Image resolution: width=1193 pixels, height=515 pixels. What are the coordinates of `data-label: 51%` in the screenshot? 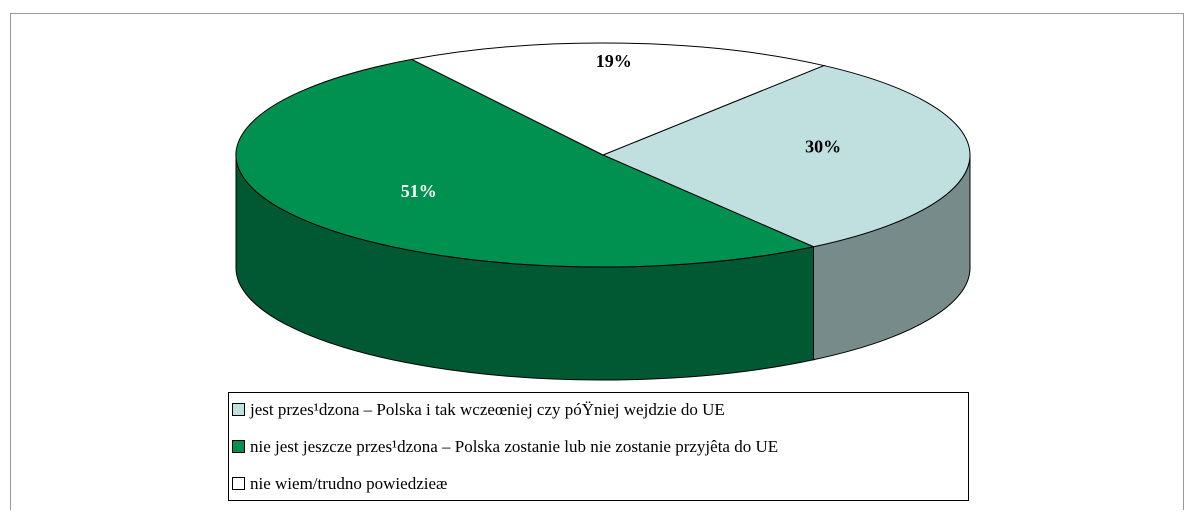 It's located at (419, 191).